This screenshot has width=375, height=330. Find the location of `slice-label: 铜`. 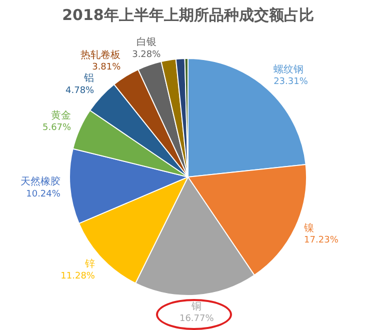

slice-label: 铜 is located at coordinates (196, 306).